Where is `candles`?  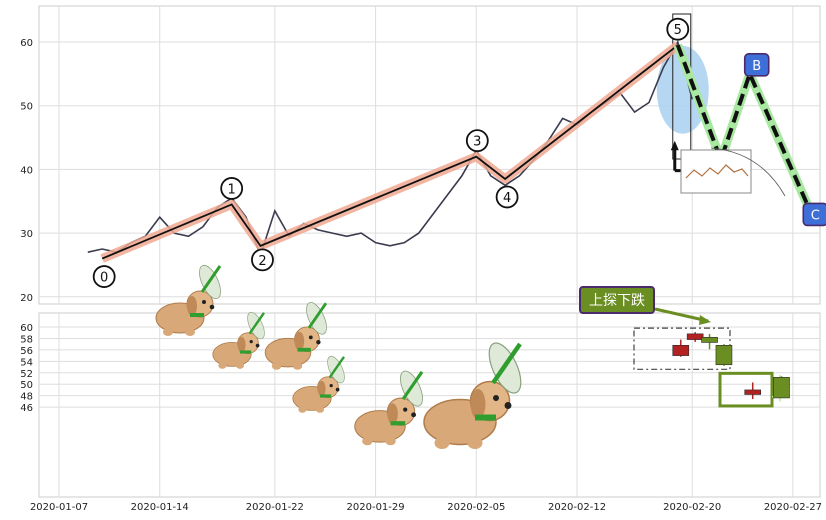 candles is located at coordinates (731, 366).